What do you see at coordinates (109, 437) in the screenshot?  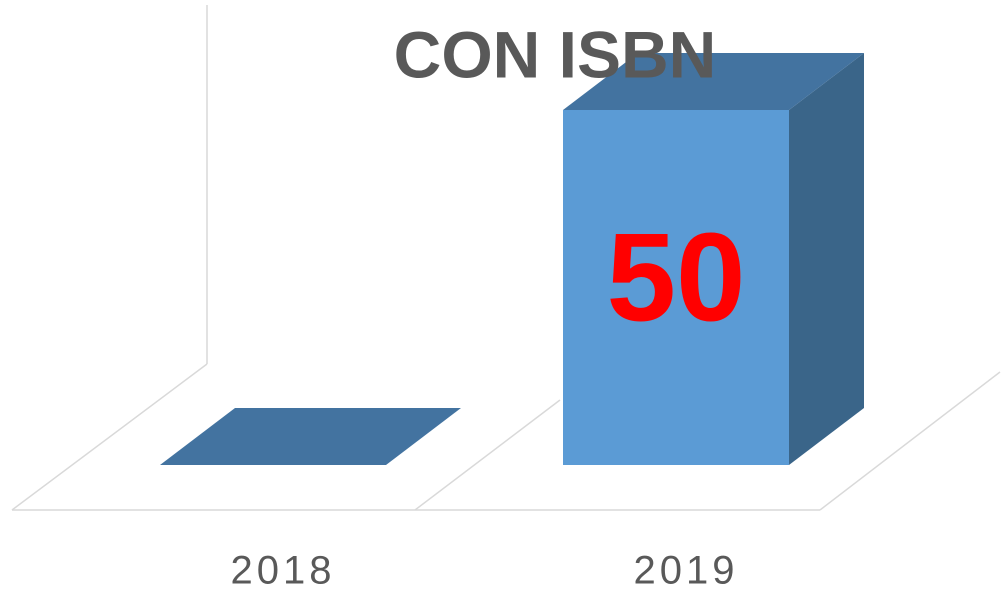 I see `floor-left-edge` at bounding box center [109, 437].